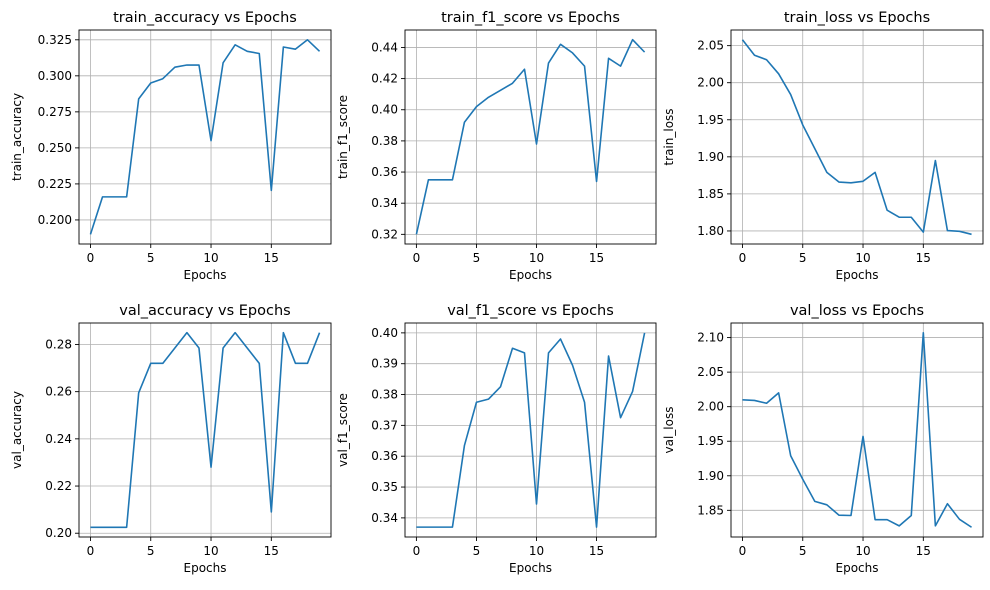  I want to click on y-tick-label: 2.10, so click(710, 338).